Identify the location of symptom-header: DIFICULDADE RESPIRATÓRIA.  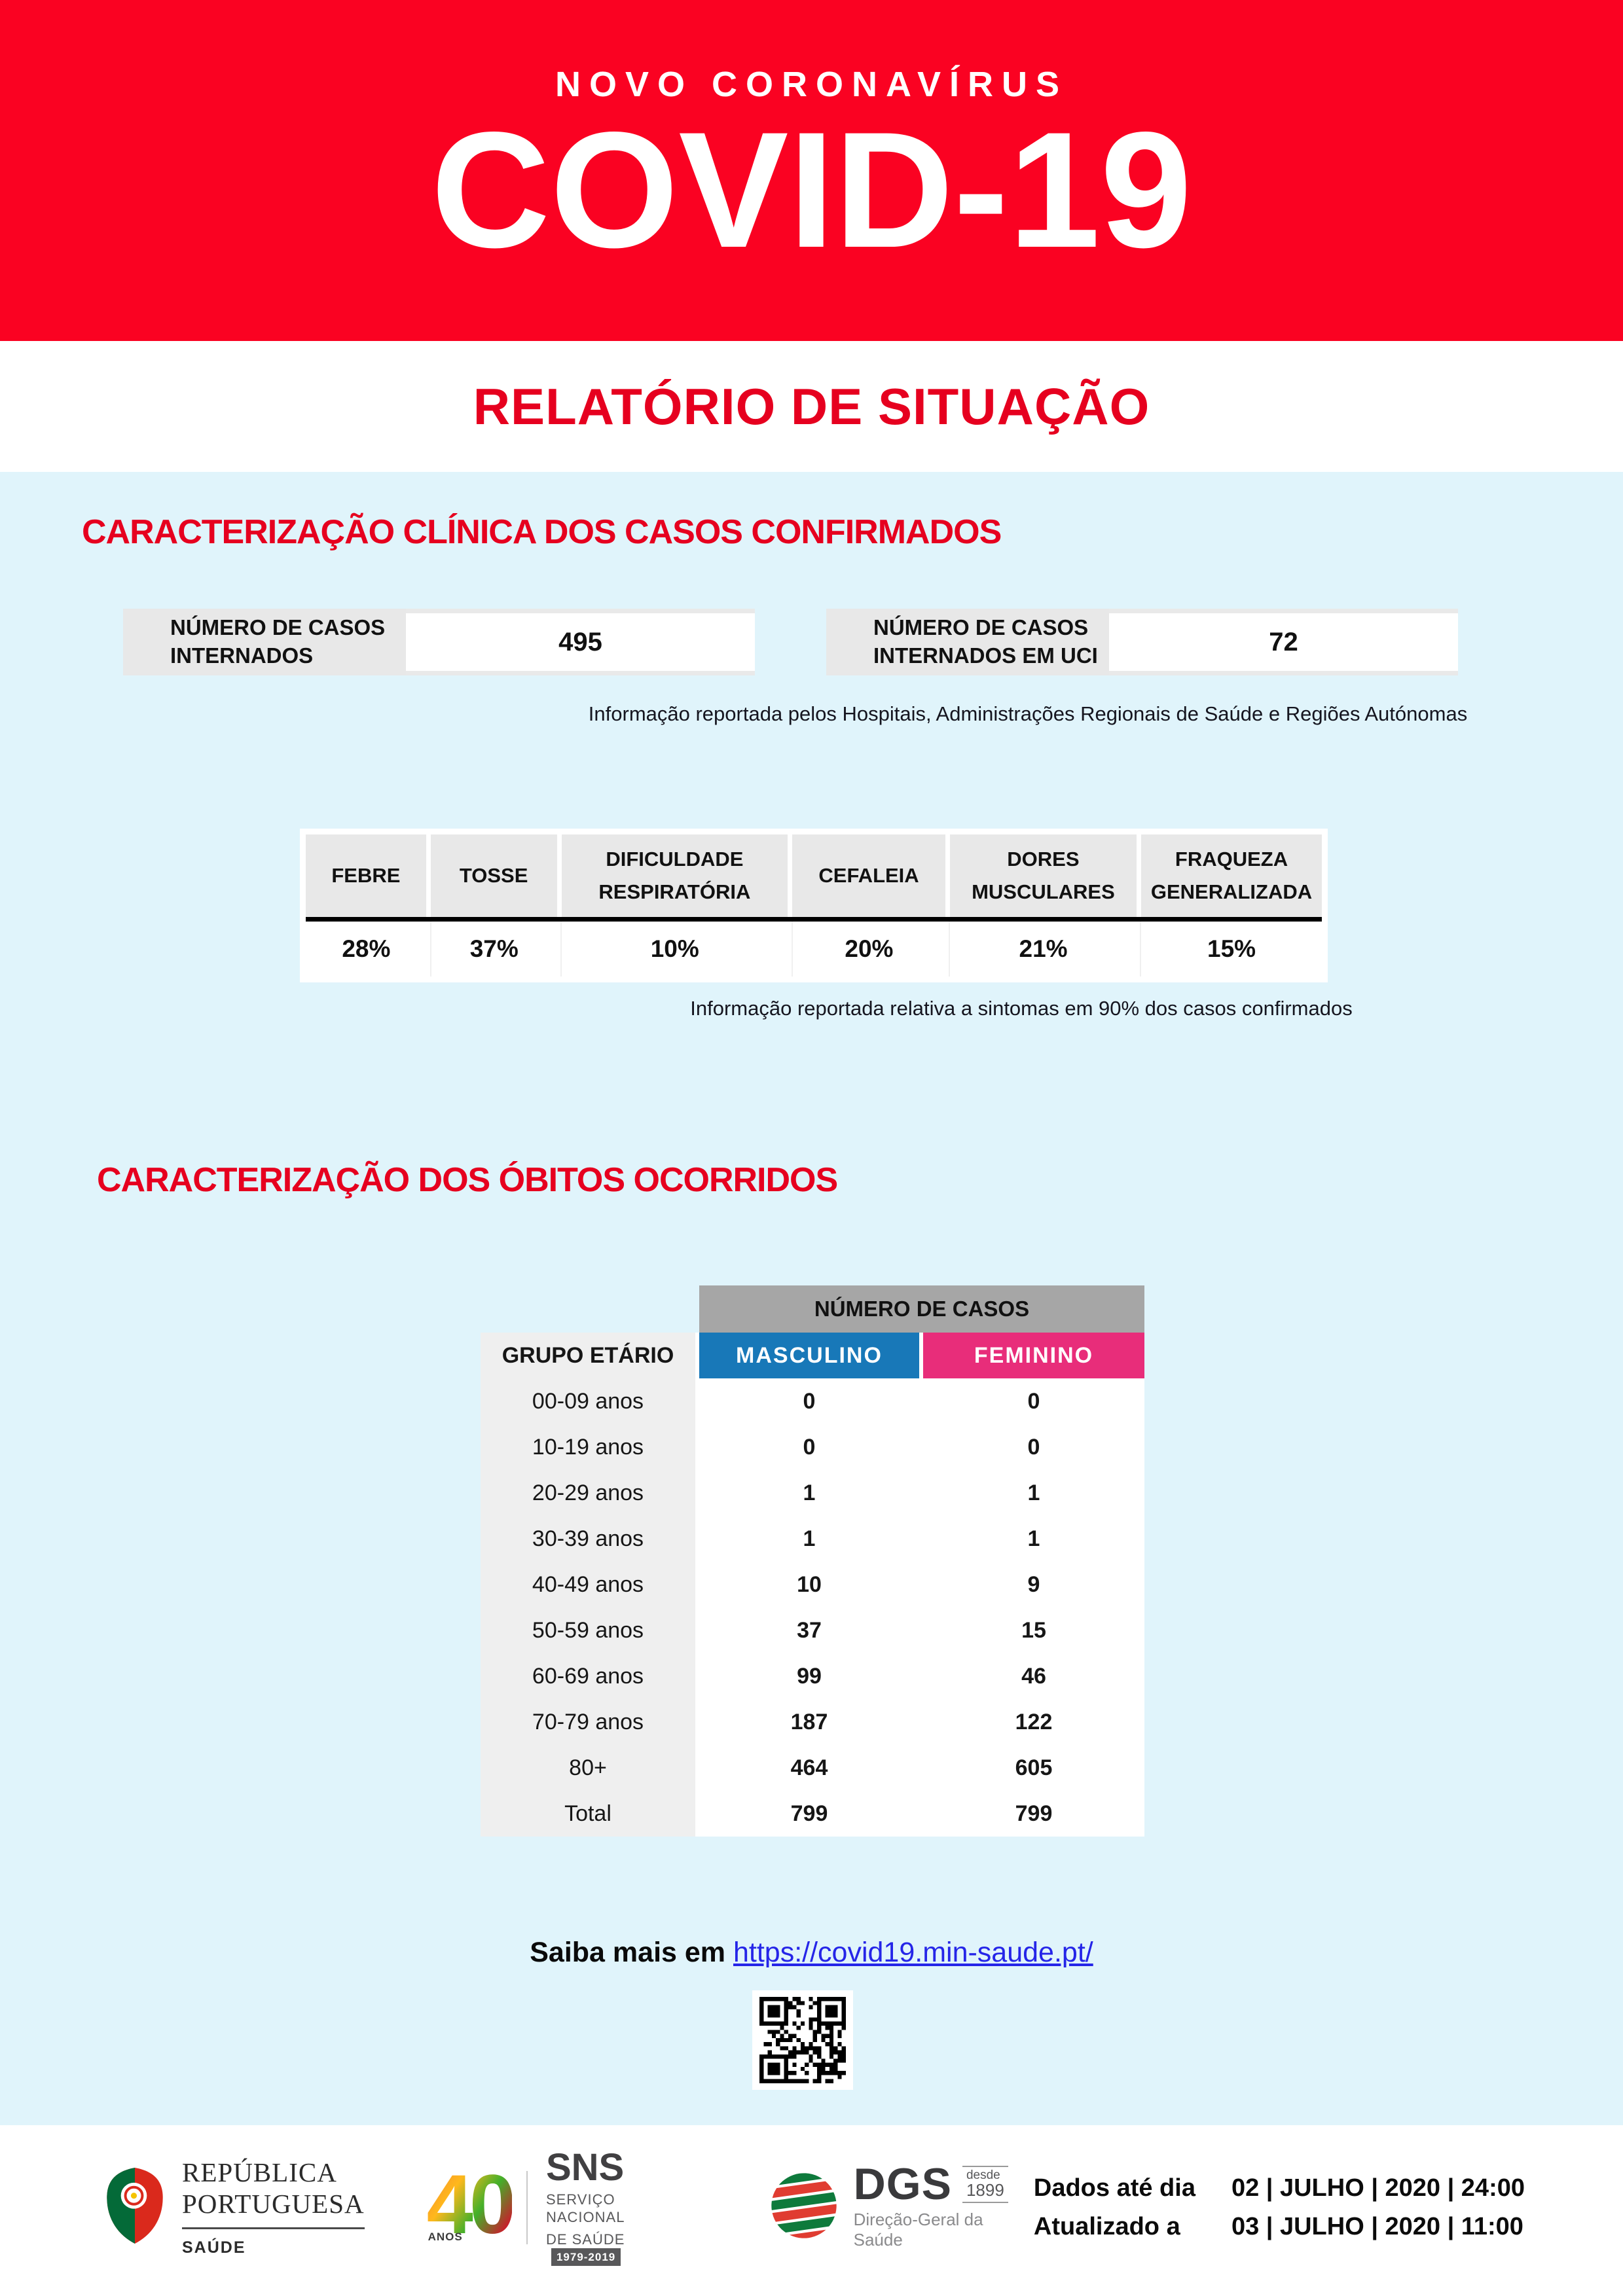
(674, 875).